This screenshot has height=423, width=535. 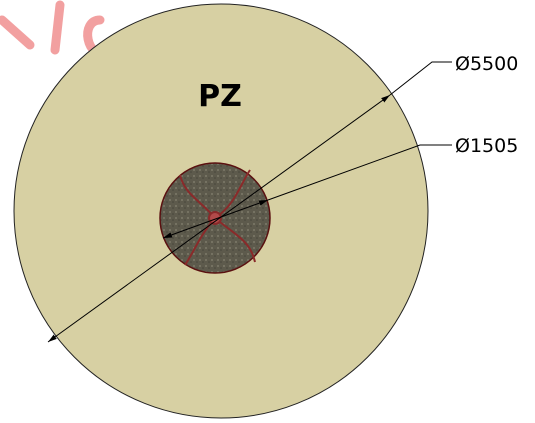 I want to click on dimension-label: Ø5500, so click(x=486, y=64).